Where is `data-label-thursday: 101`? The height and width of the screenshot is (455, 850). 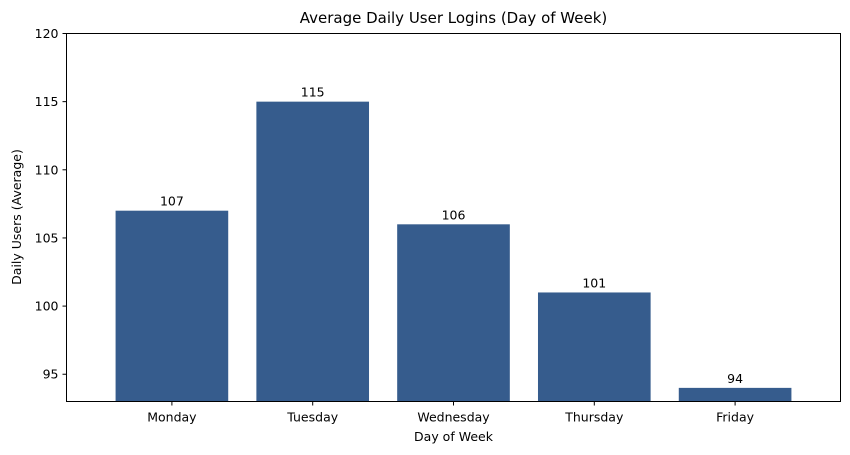
data-label-thursday: 101 is located at coordinates (594, 282).